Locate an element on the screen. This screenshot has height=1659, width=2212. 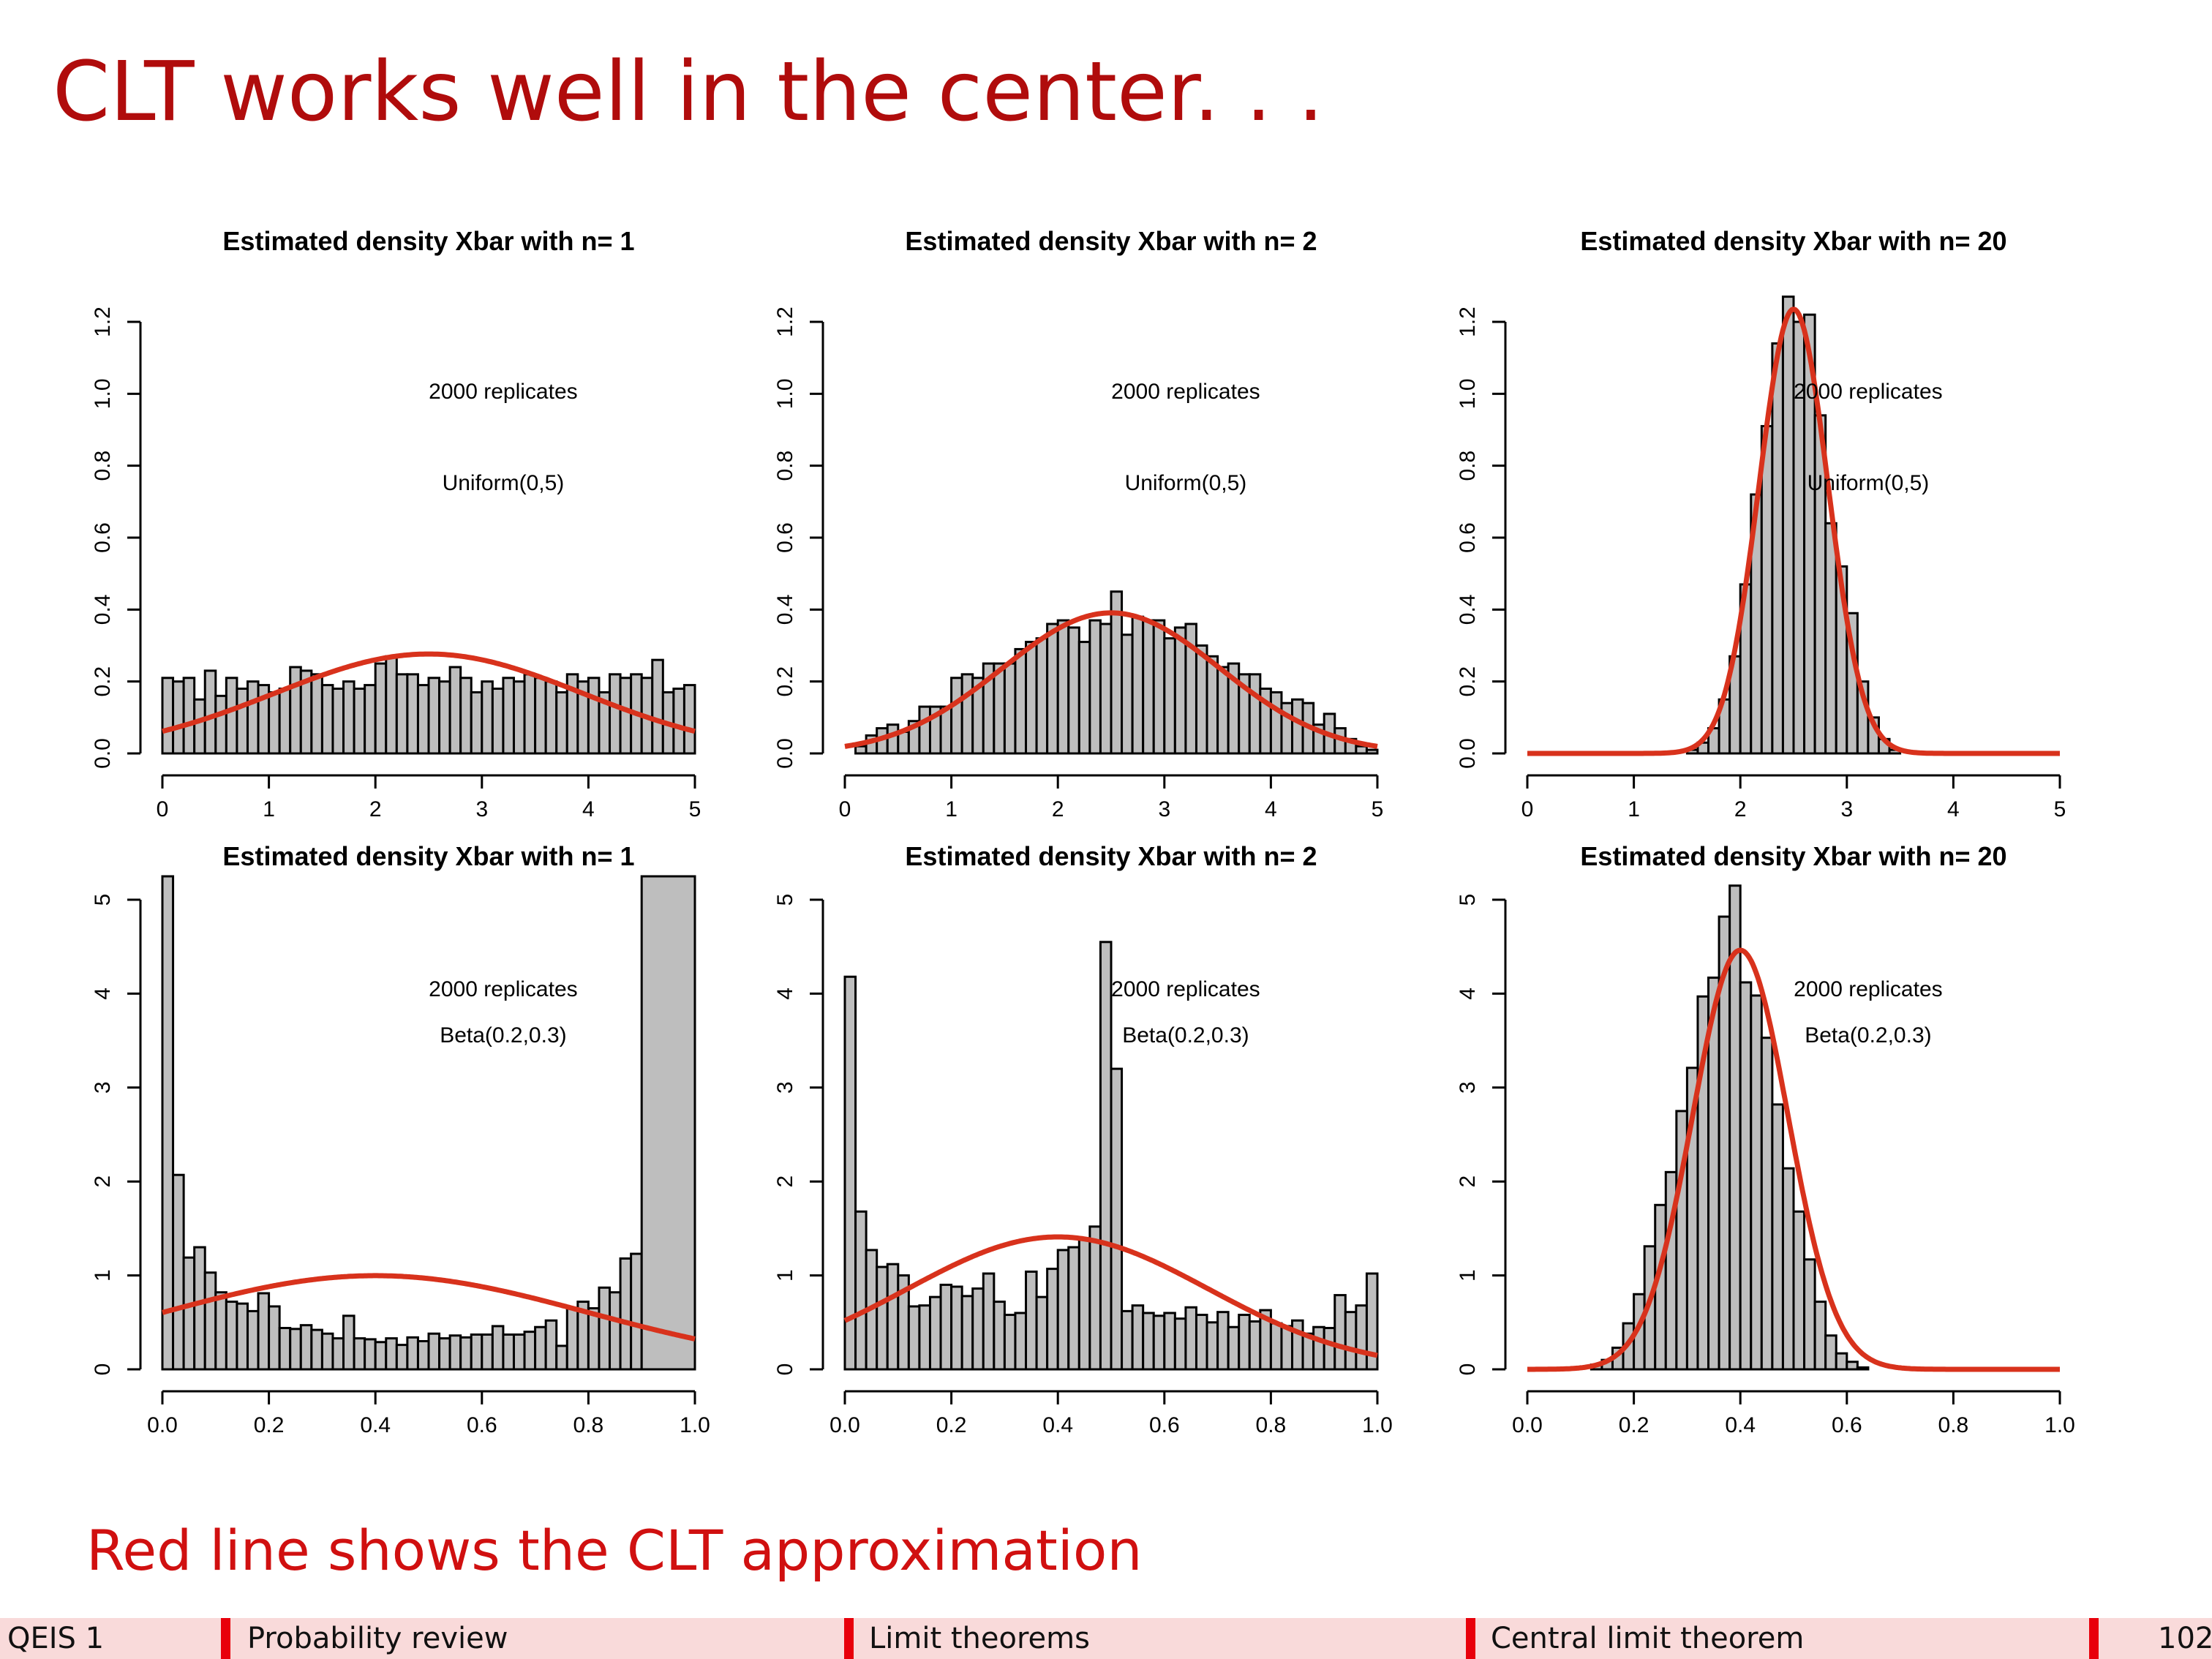
footer-section-2: Limit theorems is located at coordinates (979, 1638).